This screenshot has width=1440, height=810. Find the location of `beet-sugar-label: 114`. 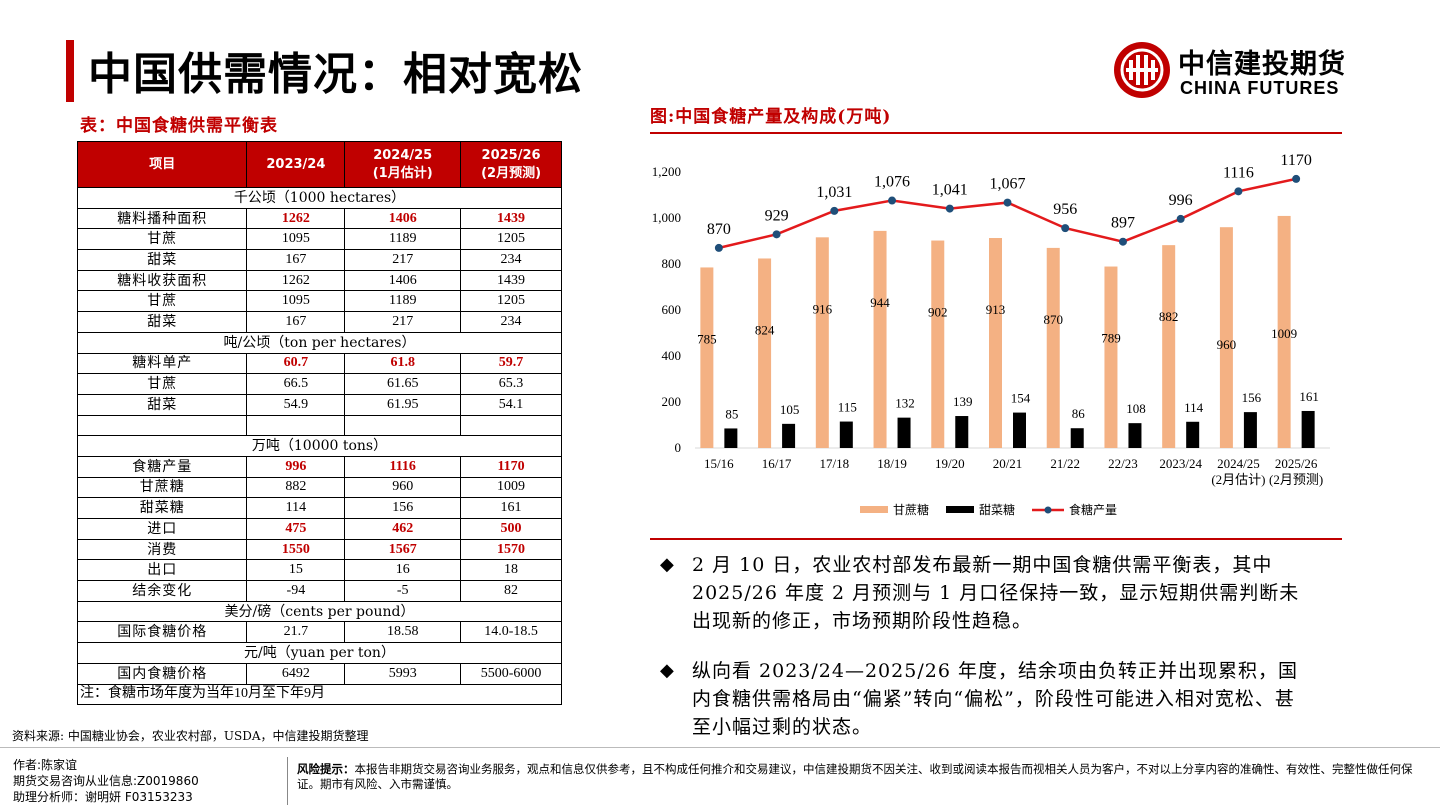

beet-sugar-label: 114 is located at coordinates (1194, 407).